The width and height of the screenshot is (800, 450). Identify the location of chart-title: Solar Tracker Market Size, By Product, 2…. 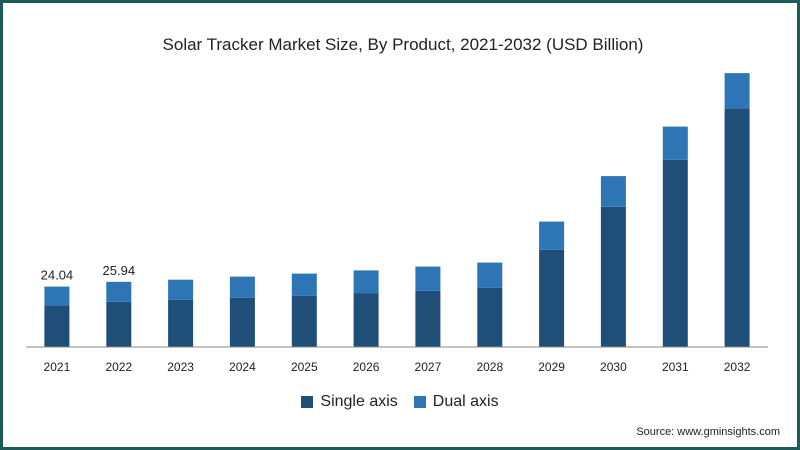
(403, 44).